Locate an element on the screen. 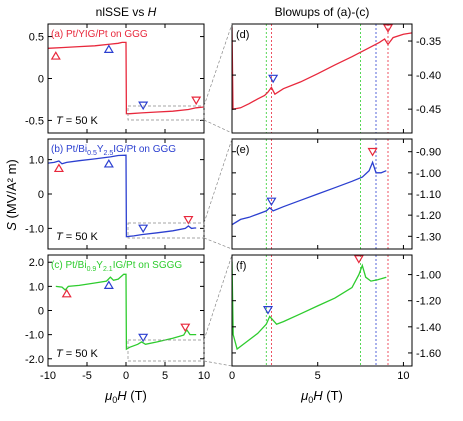 The image size is (463, 421). series-line-b is located at coordinates (122, 196).